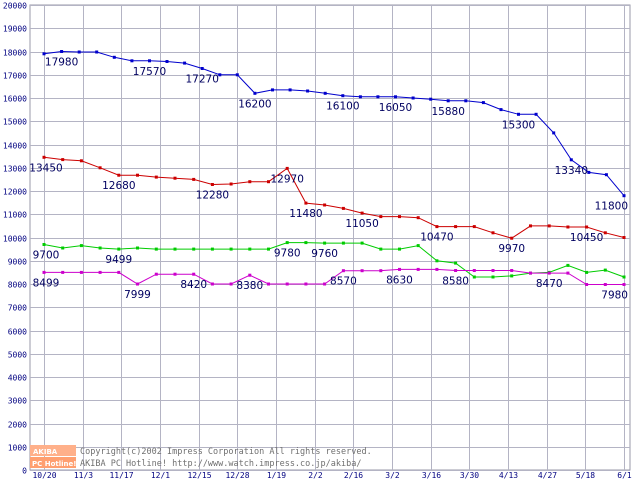 This screenshot has width=640, height=480. I want to click on data-label: 17270, so click(201, 80).